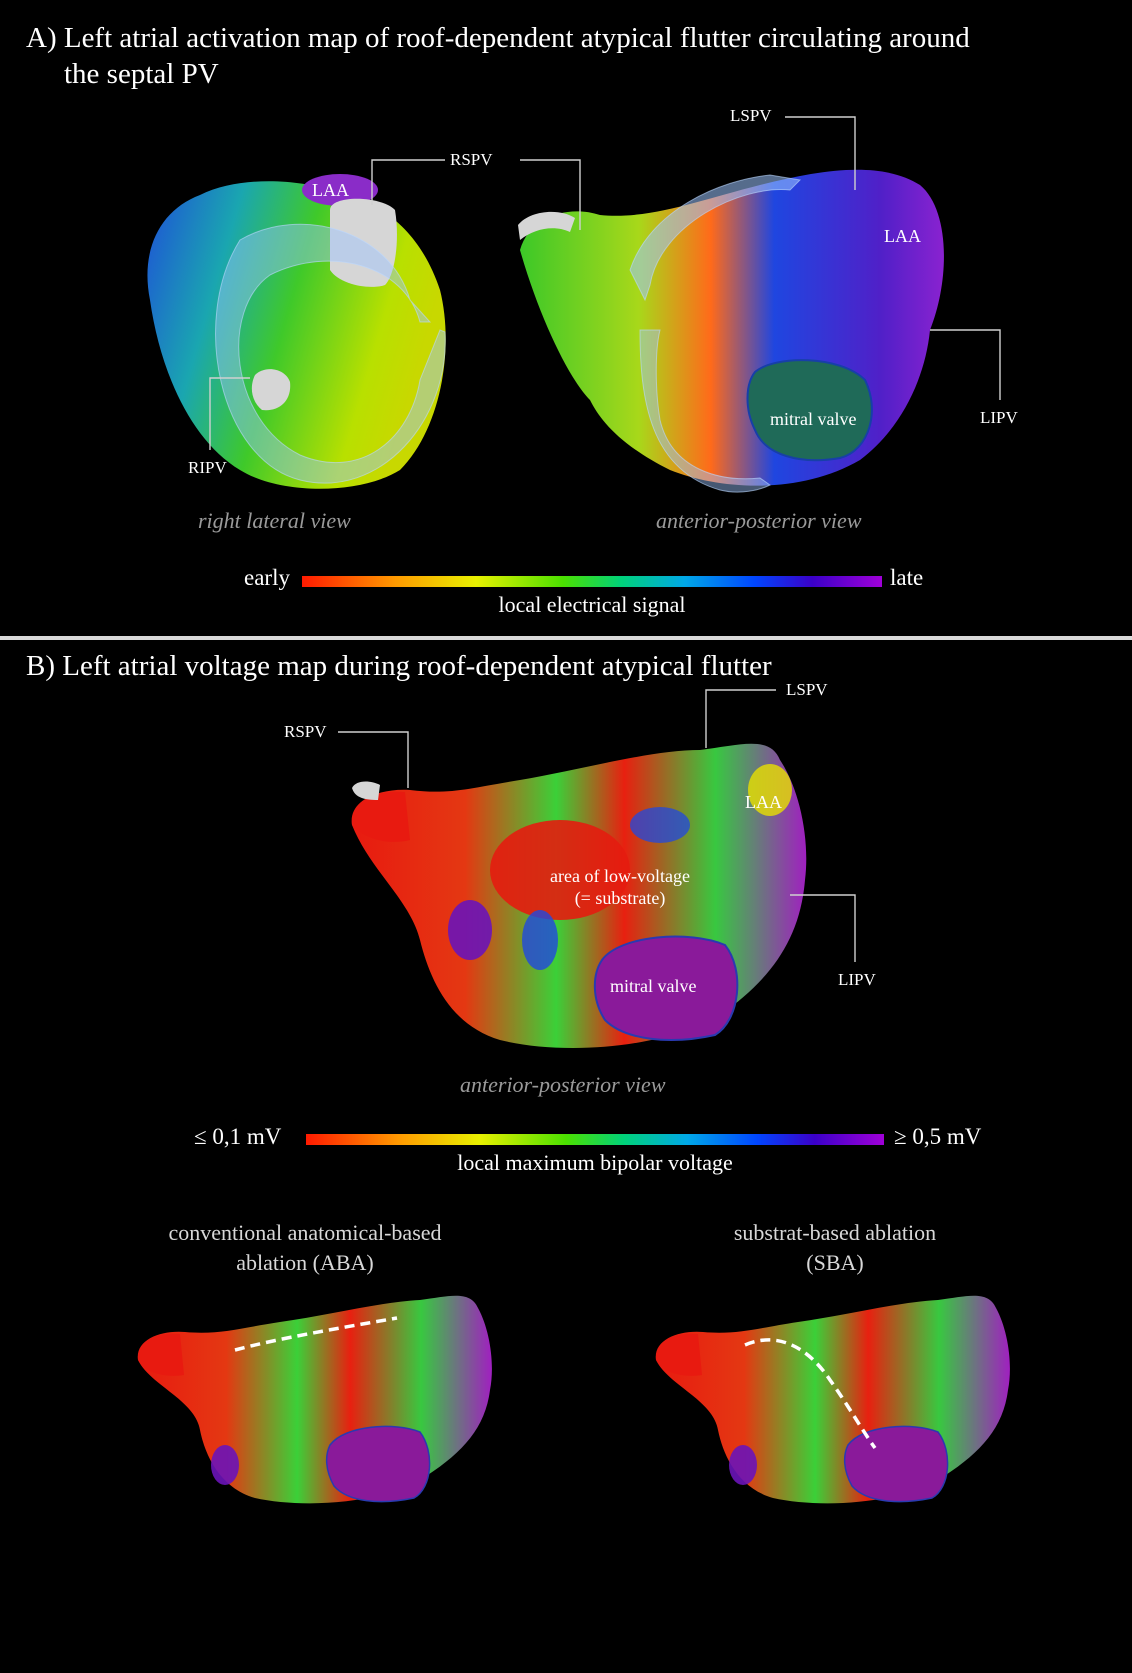 This screenshot has width=1132, height=1673. I want to click on label-lspv-a: LSPV, so click(751, 115).